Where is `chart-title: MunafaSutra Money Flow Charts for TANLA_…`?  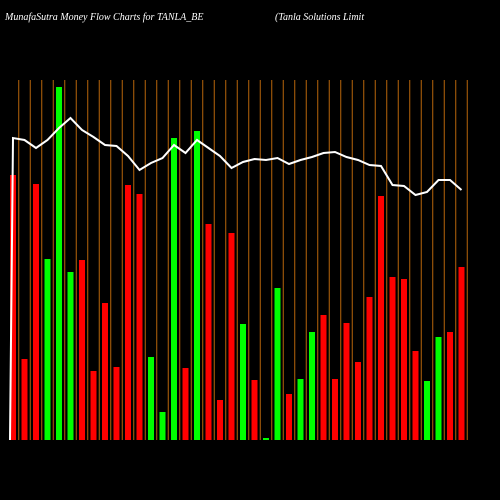 chart-title: MunafaSutra Money Flow Charts for TANLA_… is located at coordinates (103, 17).